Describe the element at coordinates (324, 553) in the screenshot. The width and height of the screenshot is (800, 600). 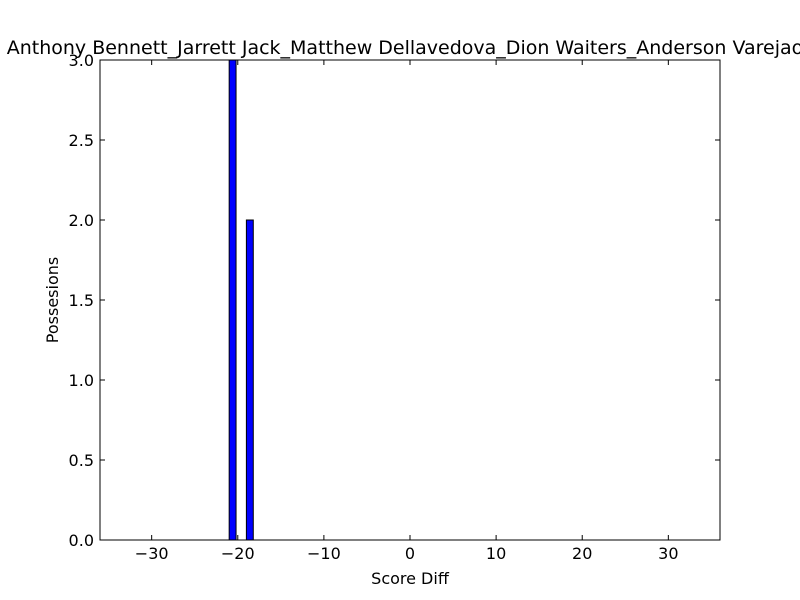
I see `x-tick-label: −10` at that location.